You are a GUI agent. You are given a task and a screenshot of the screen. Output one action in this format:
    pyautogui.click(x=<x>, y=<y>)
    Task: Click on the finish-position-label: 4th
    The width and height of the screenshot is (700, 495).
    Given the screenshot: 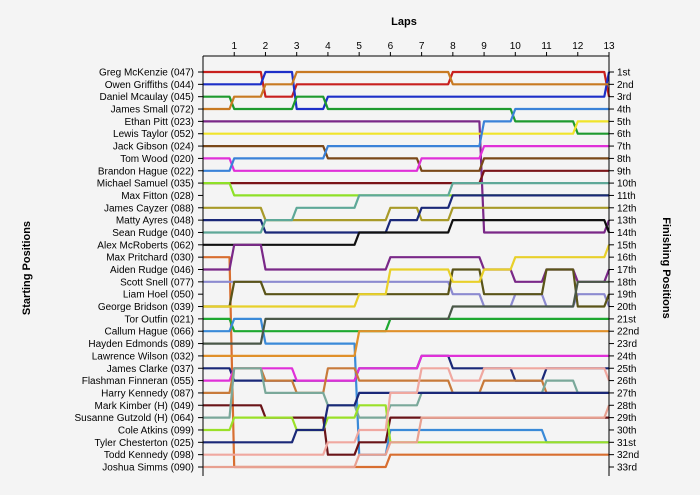 What is the action you would take?
    pyautogui.click(x=624, y=110)
    